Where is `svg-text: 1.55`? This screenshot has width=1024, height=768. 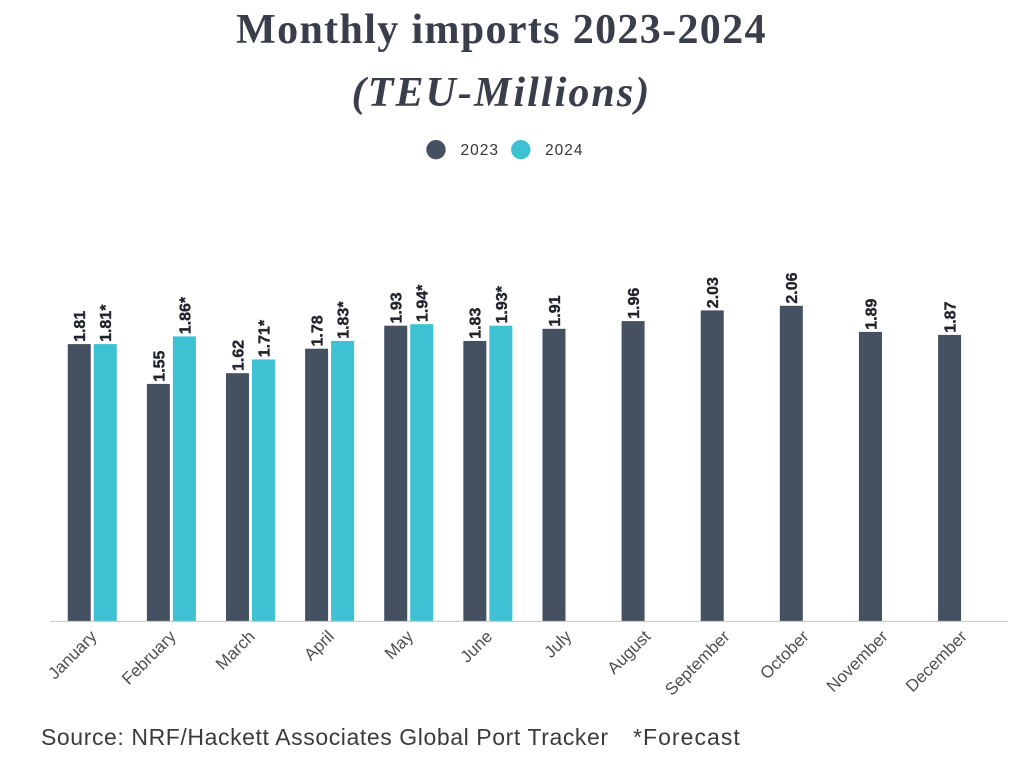
svg-text: 1.55 is located at coordinates (159, 365).